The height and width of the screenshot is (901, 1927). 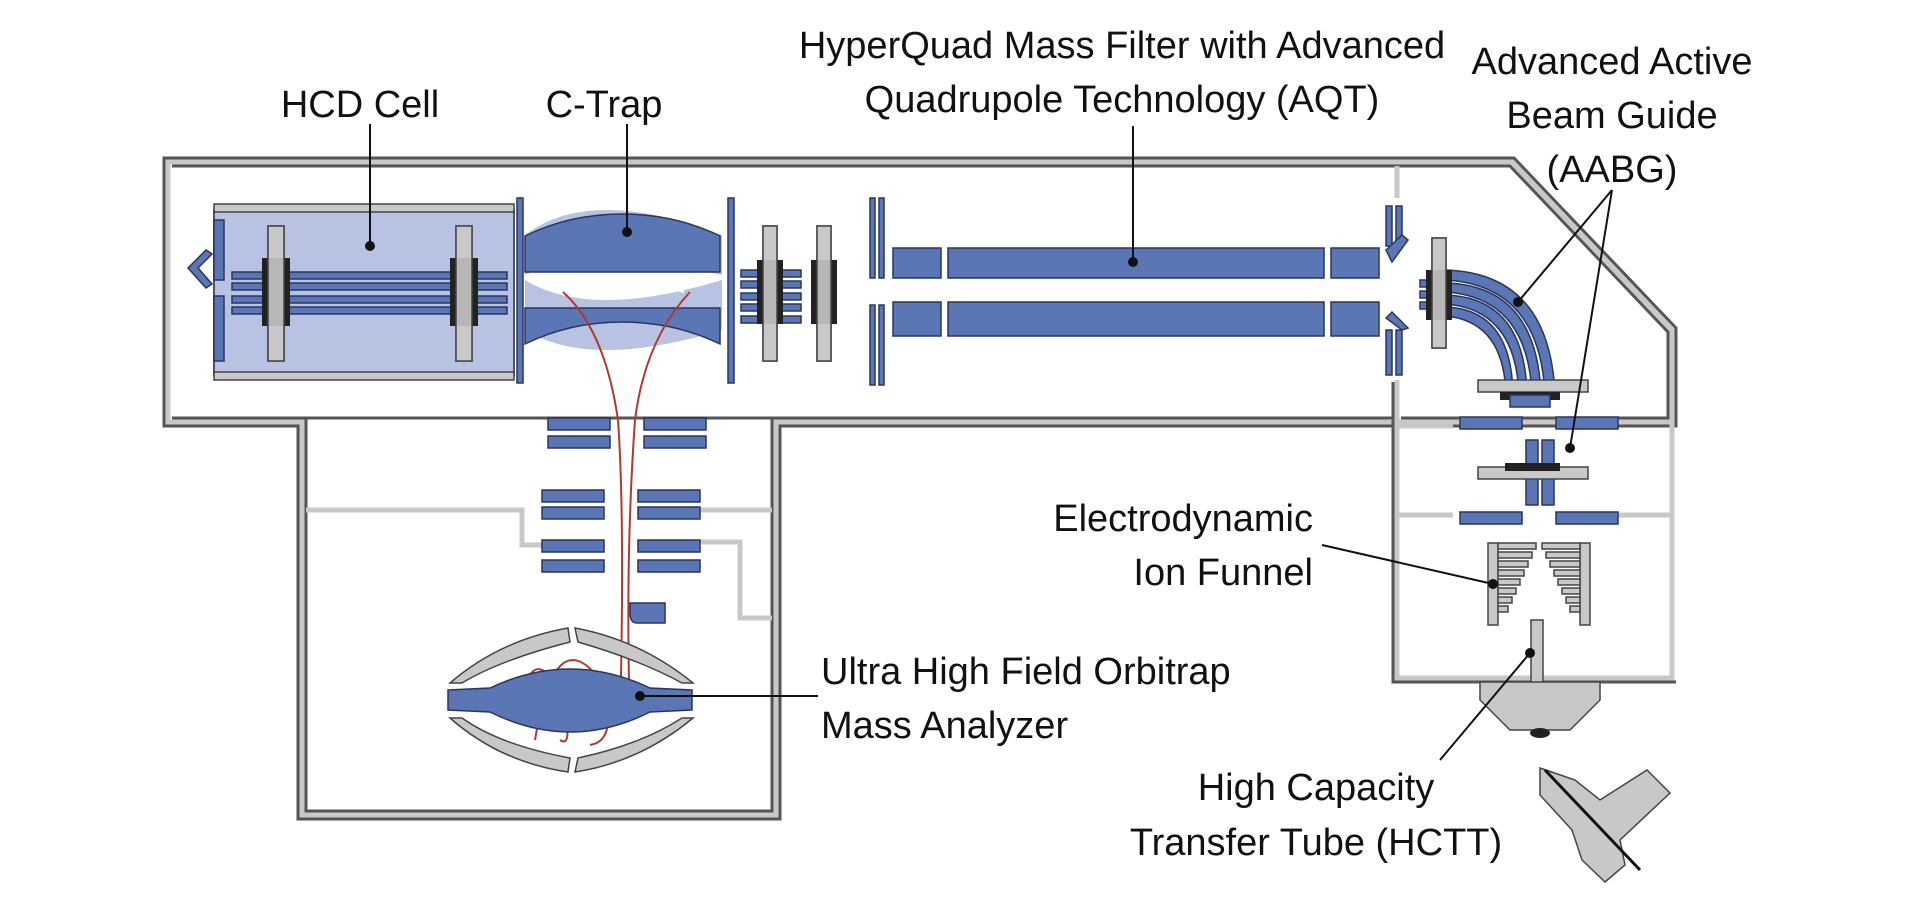 I want to click on ion-funnel-label-line2: Ion Funnel, so click(x=1223, y=573).